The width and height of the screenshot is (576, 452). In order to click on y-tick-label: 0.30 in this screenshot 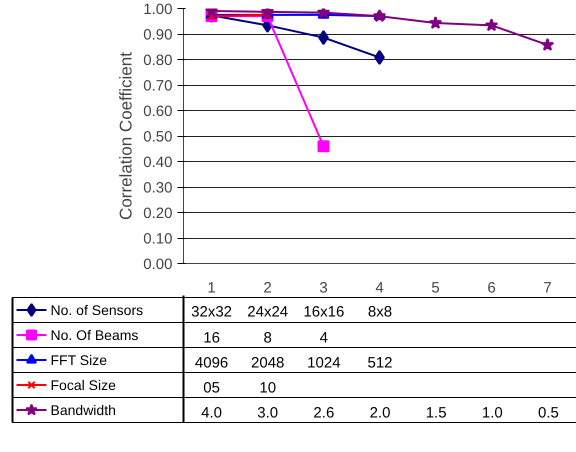, I will do `click(158, 188)`.